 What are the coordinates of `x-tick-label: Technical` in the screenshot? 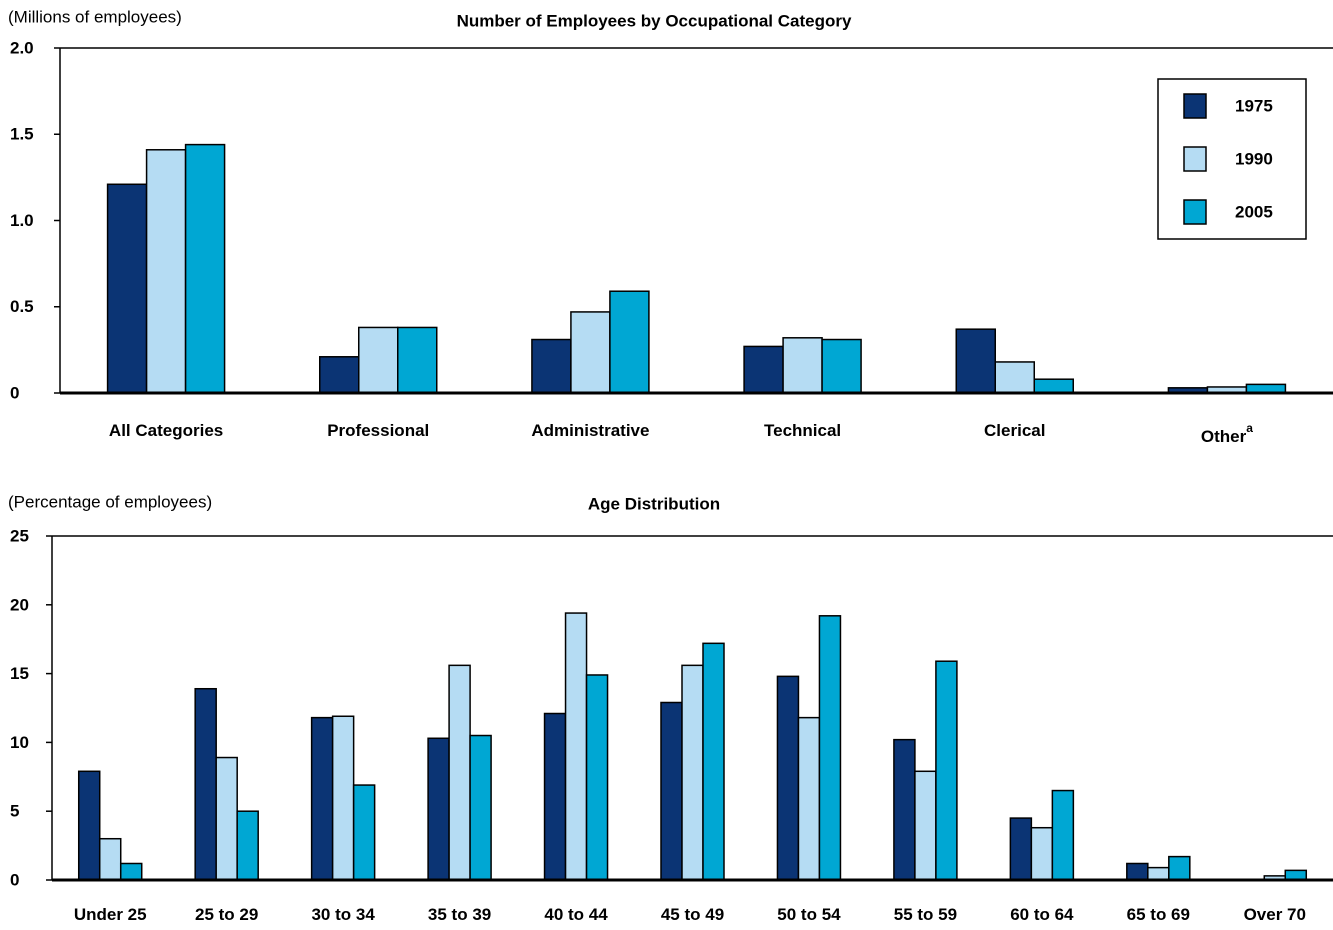 It's located at (802, 430).